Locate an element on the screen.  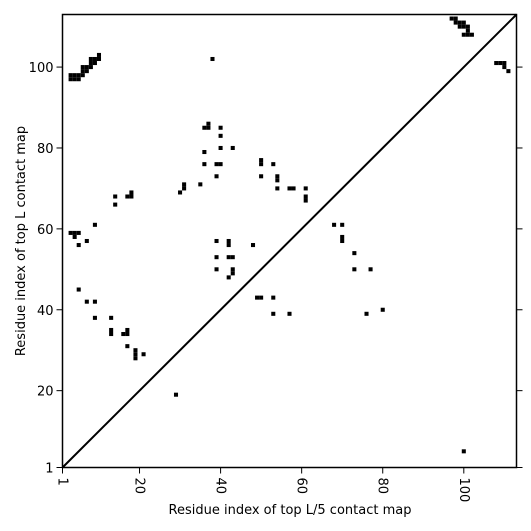
x-tick-label: 40 is located at coordinates (220, 486).